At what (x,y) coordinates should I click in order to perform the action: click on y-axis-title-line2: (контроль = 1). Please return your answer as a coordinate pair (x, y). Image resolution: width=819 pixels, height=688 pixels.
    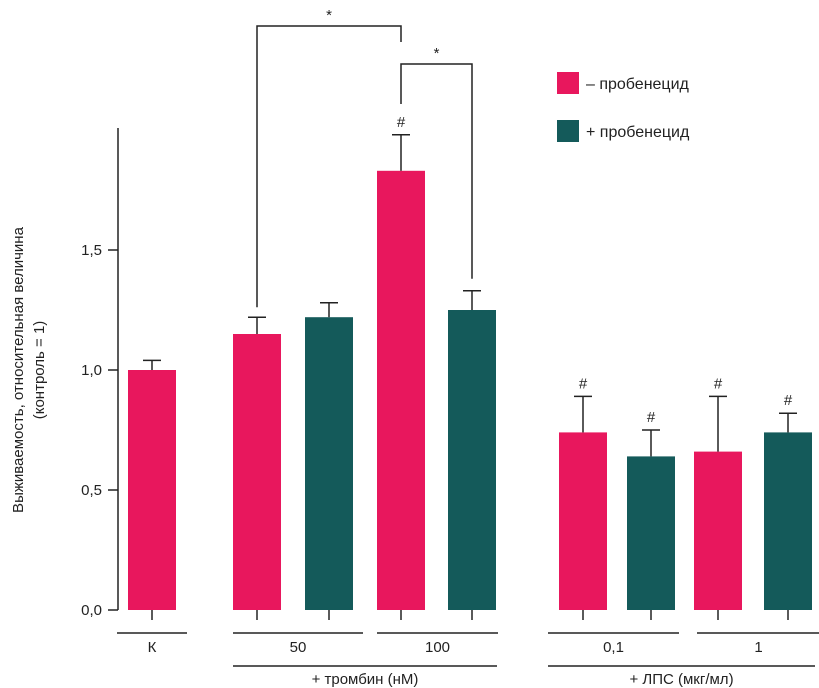
    Looking at the image, I should click on (39, 370).